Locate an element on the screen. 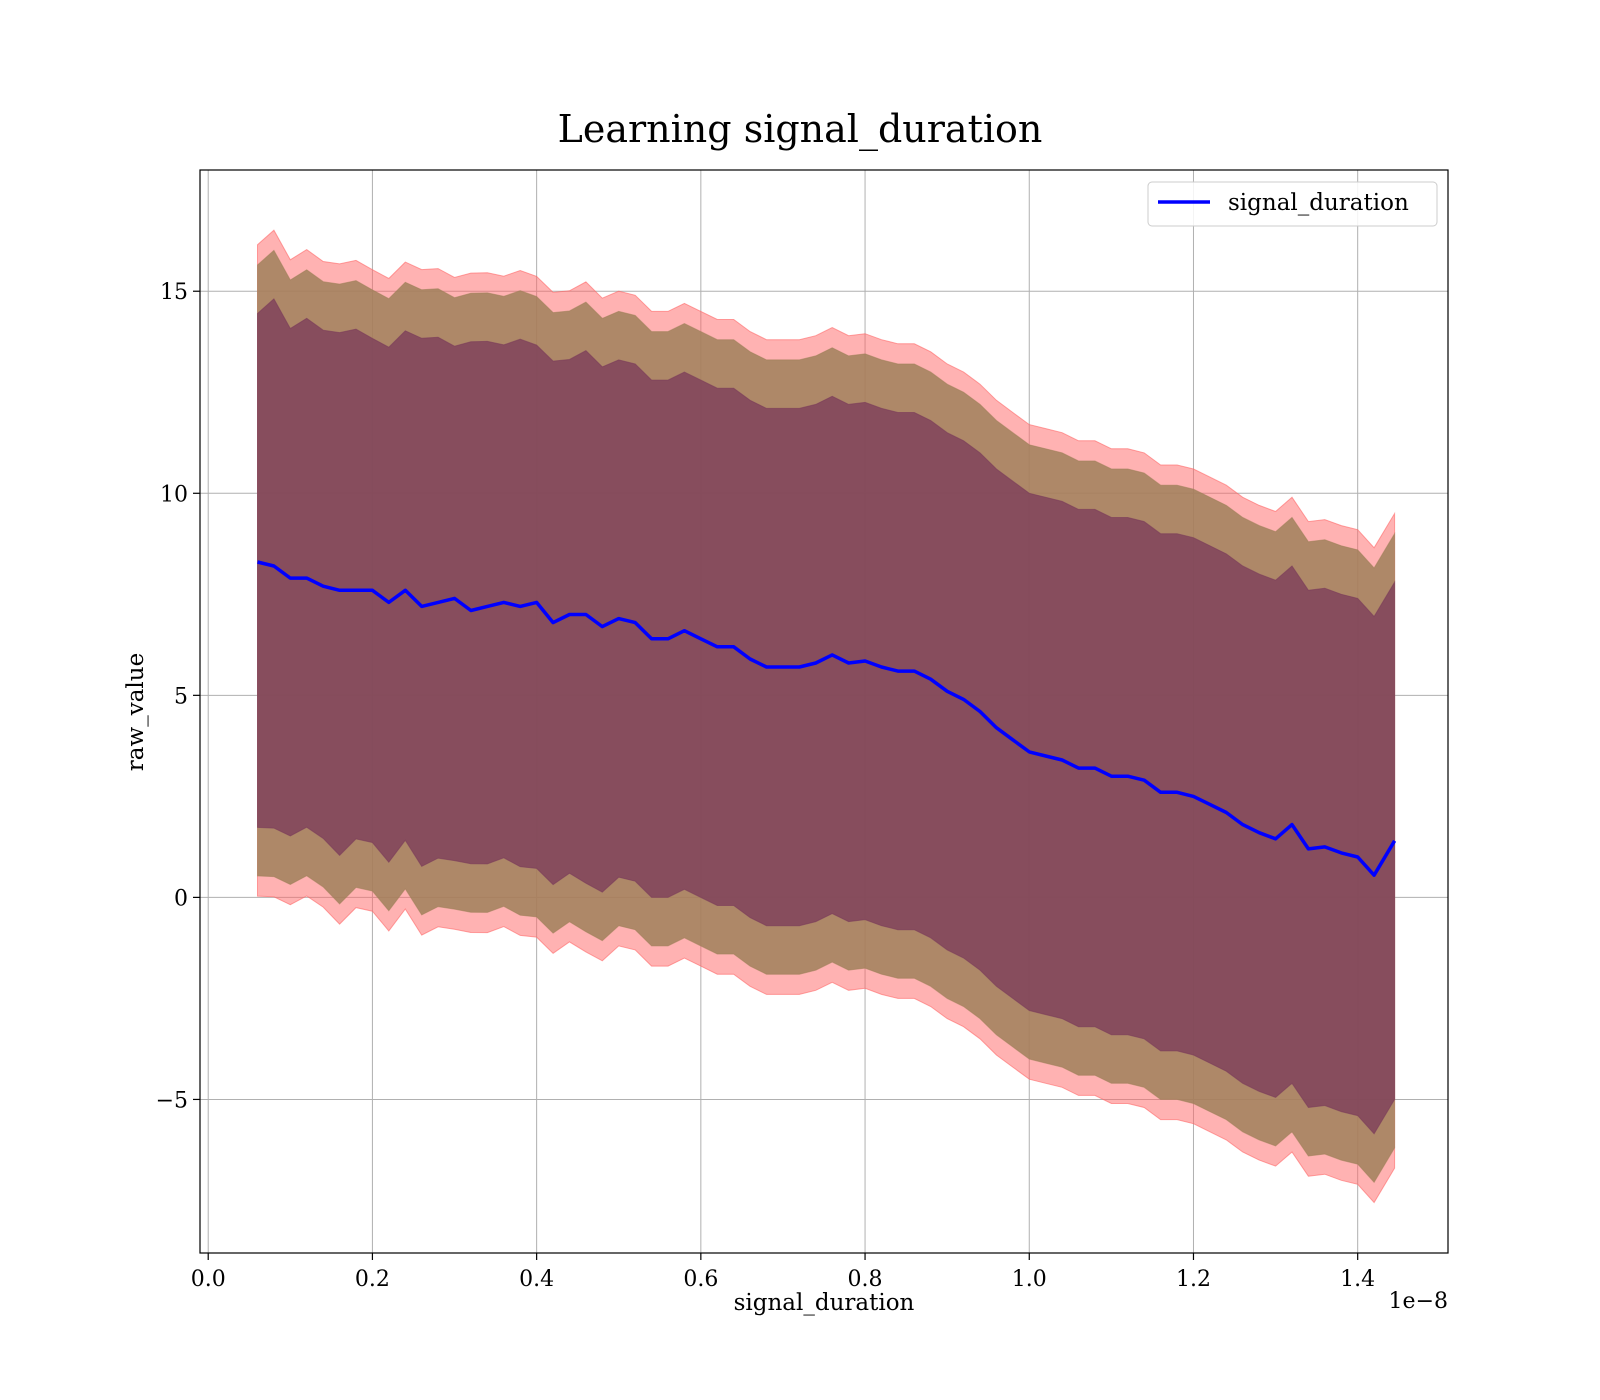  legend: signal_duration is located at coordinates (1292, 204).